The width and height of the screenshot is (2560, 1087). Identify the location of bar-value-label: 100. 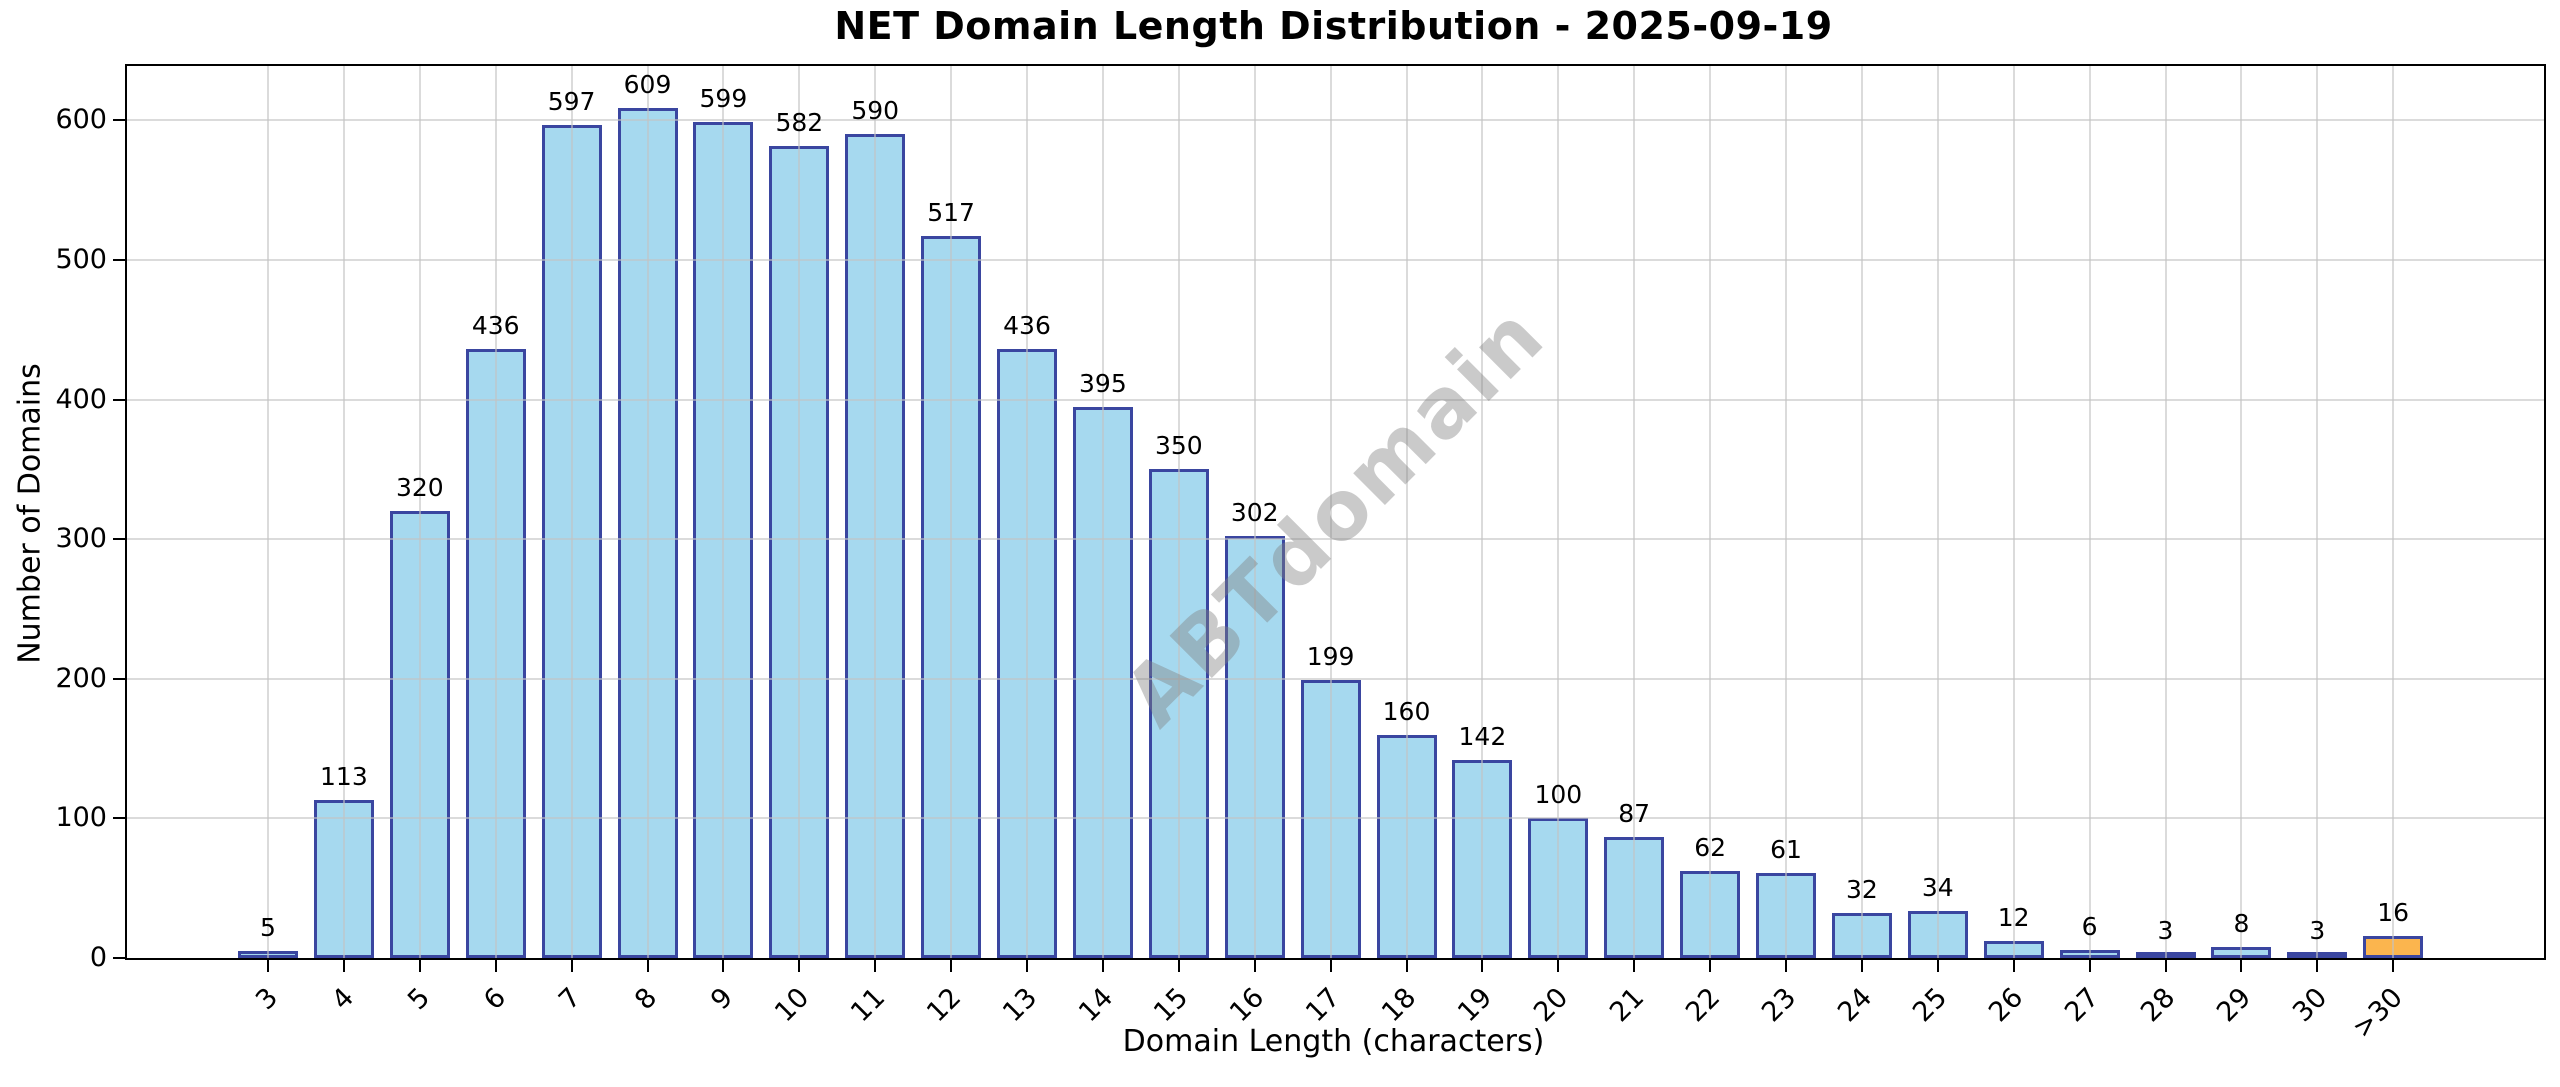
(1558, 794).